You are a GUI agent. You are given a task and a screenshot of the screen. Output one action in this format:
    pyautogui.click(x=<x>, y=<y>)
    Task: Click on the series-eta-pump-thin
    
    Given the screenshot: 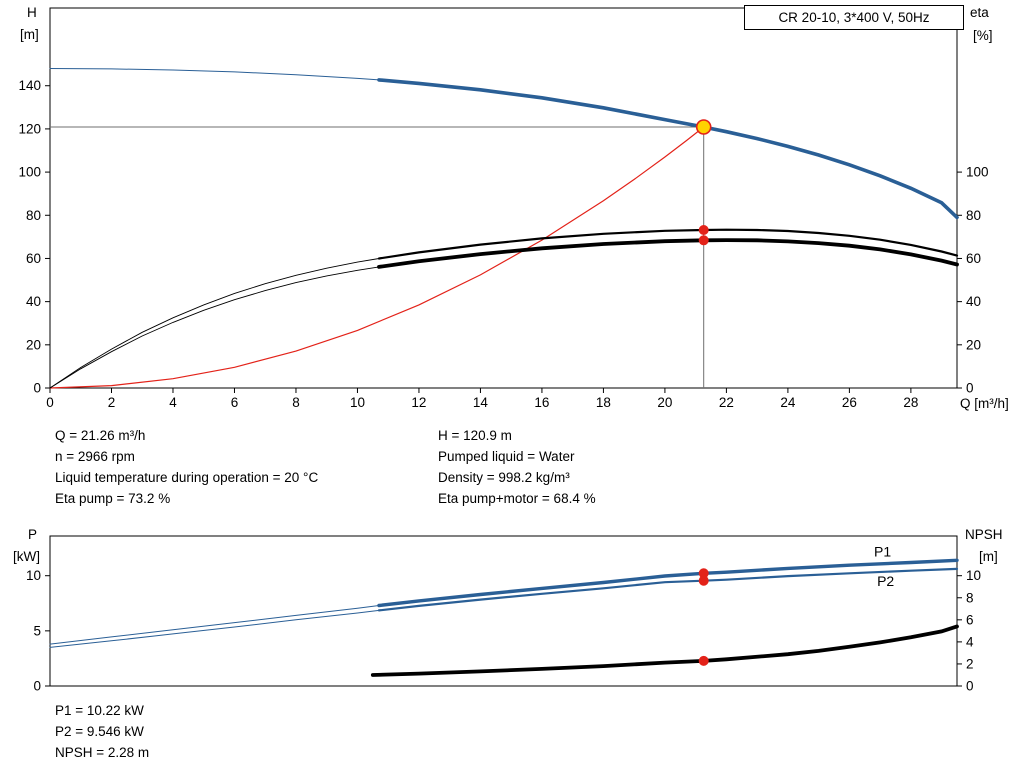 What is the action you would take?
    pyautogui.click(x=214, y=323)
    